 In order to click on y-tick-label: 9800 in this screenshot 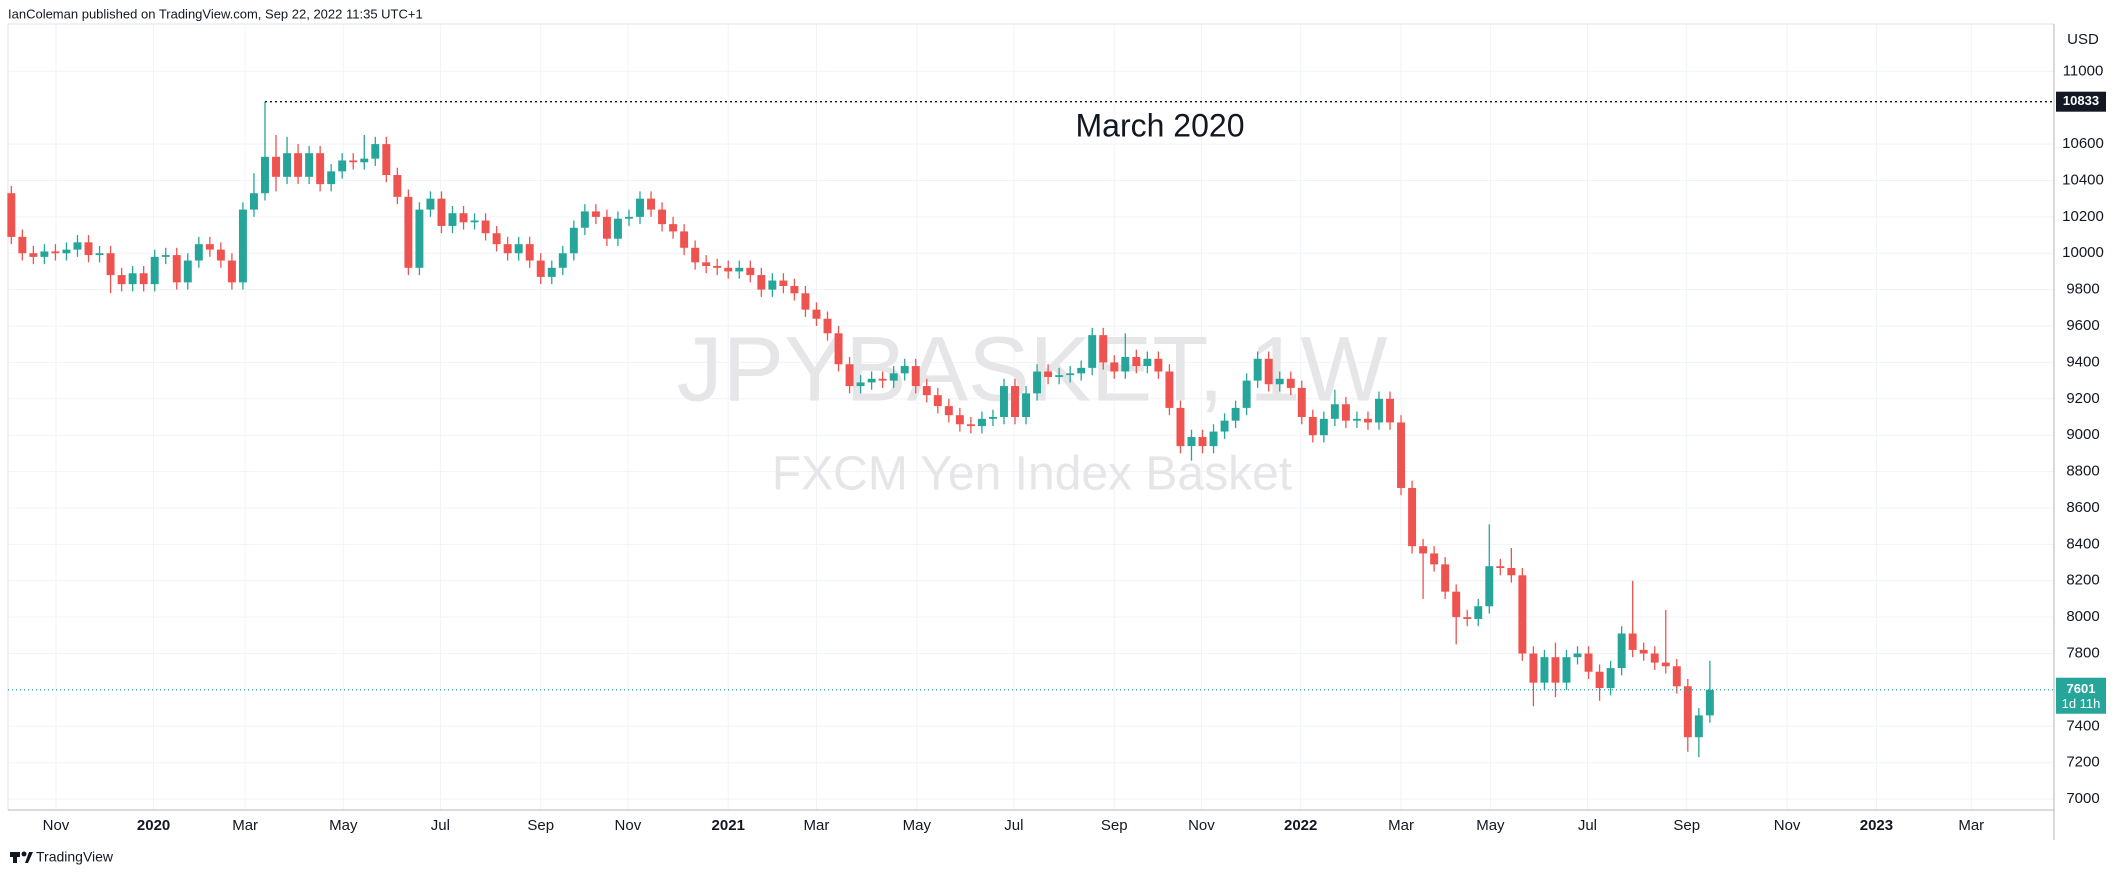, I will do `click(2082, 289)`.